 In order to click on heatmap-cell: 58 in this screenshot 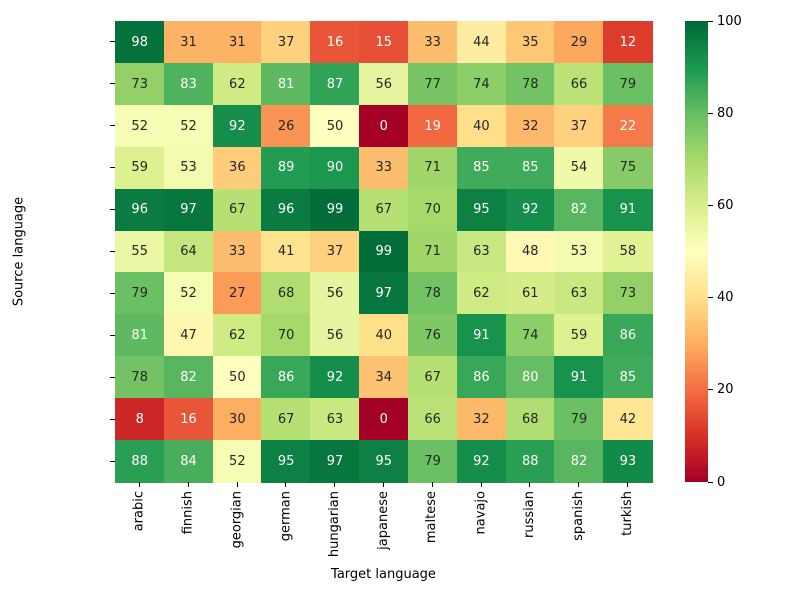, I will do `click(628, 252)`.